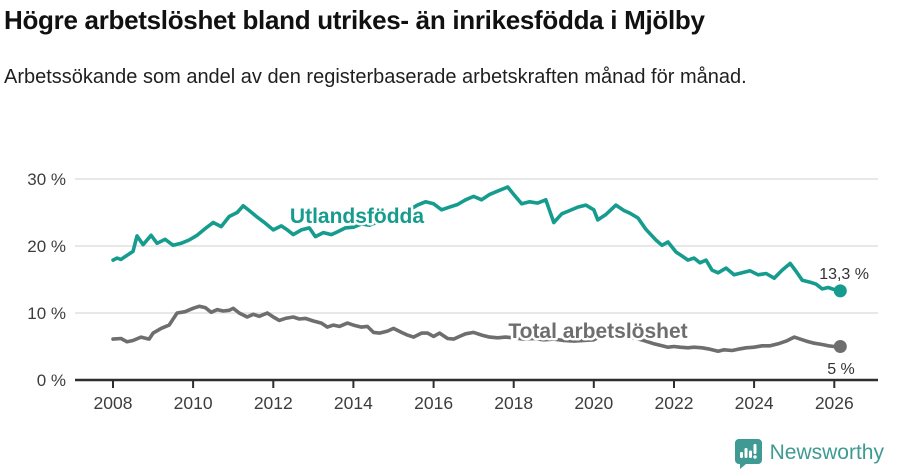 This screenshot has width=900, height=474. What do you see at coordinates (826, 452) in the screenshot?
I see `newsworthy-wordmark: Newsworthy` at bounding box center [826, 452].